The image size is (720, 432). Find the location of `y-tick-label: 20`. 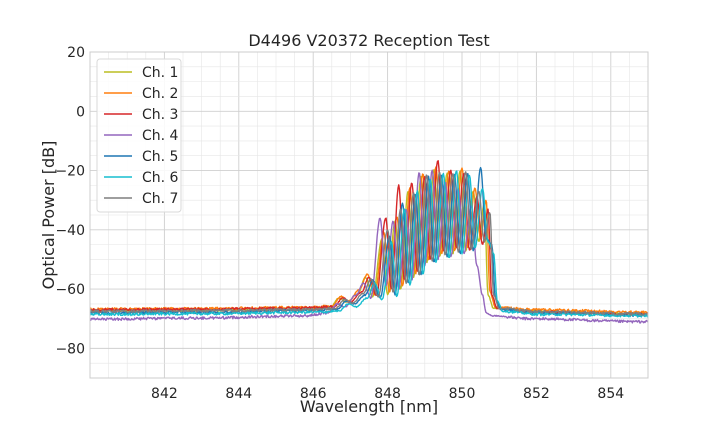

y-tick-label: 20 is located at coordinates (76, 53).